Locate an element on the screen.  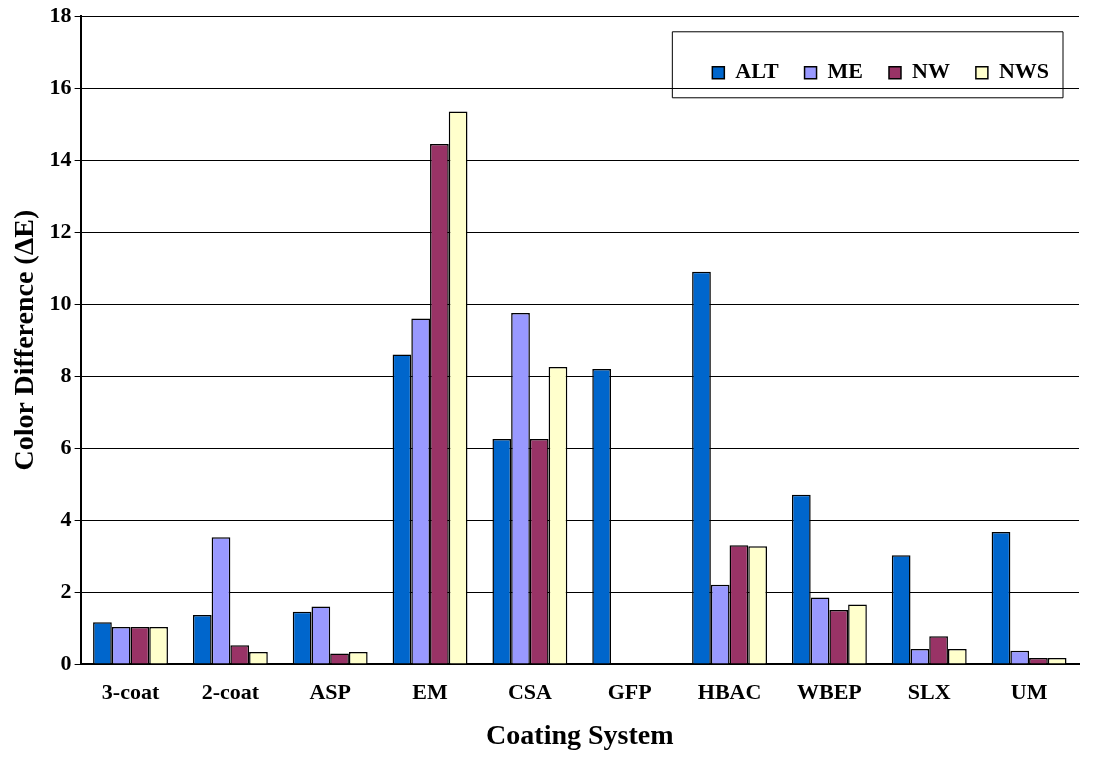
x-tick-label: ASP is located at coordinates (330, 691).